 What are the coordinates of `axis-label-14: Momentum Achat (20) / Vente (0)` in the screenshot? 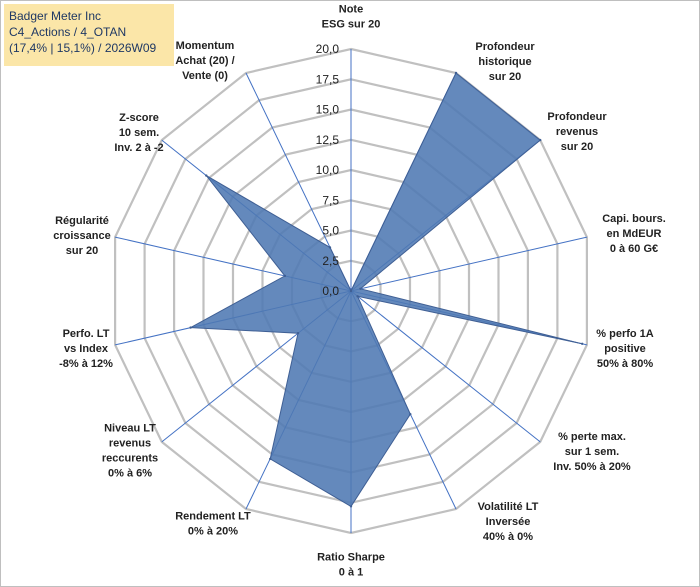 It's located at (204, 61).